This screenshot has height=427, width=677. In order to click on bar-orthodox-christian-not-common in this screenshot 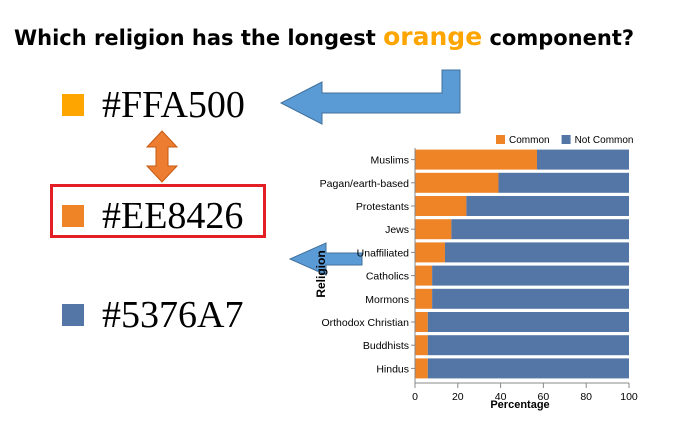, I will do `click(528, 322)`.